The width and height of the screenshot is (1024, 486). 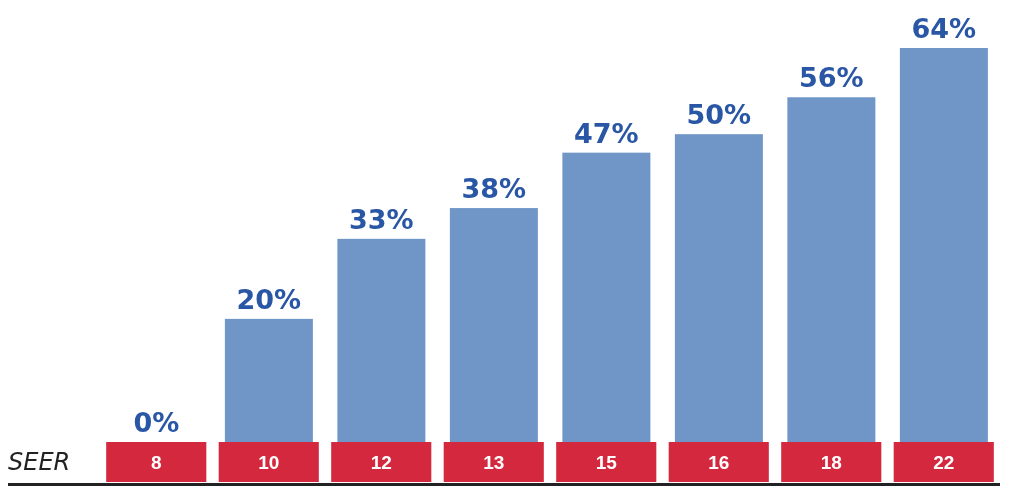 I want to click on data-label: 38%, so click(x=494, y=189).